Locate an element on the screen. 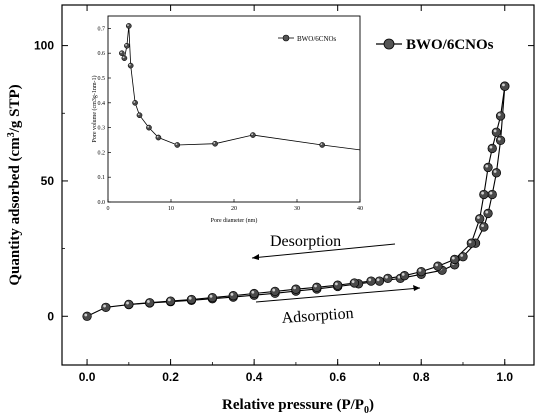 Image resolution: width=536 pixels, height=415 pixels. inset-series is located at coordinates (240, 87).